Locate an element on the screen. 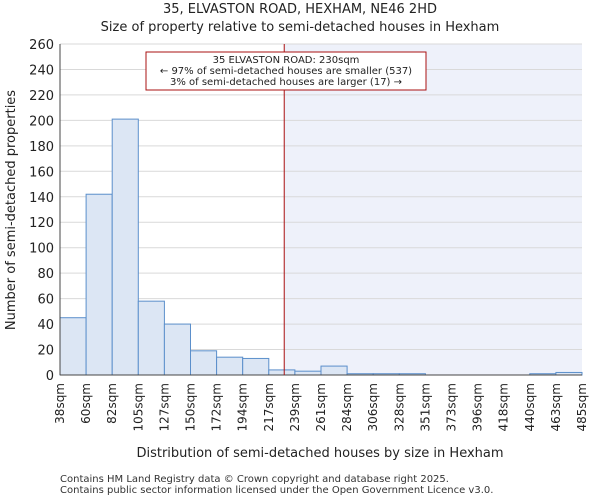 The height and width of the screenshot is (500, 600). y-tick-label: 120 is located at coordinates (41, 223).